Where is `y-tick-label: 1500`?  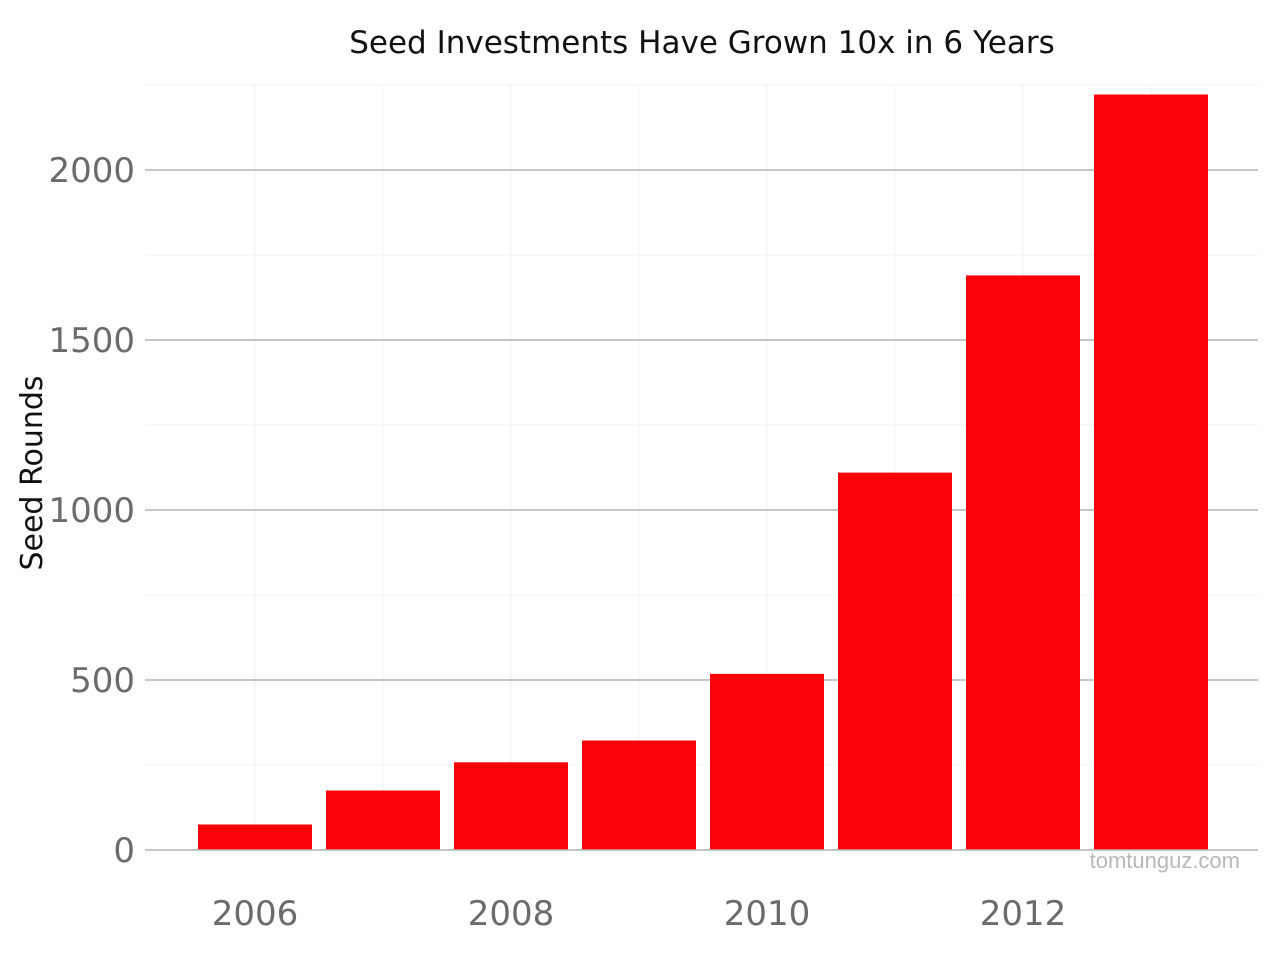
y-tick-label: 1500 is located at coordinates (91, 341).